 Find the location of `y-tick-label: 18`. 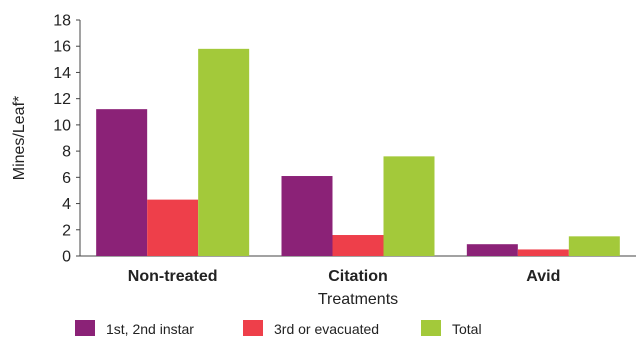

y-tick-label: 18 is located at coordinates (62, 21).